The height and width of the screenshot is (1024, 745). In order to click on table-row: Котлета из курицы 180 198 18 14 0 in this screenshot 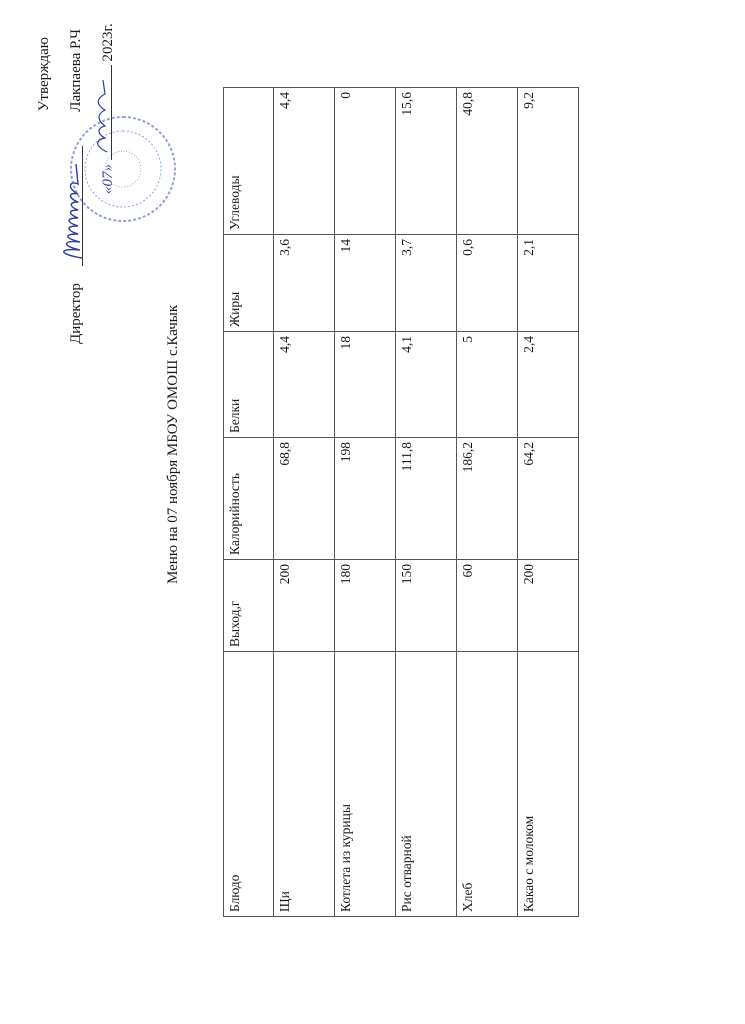, I will do `click(365, 502)`.